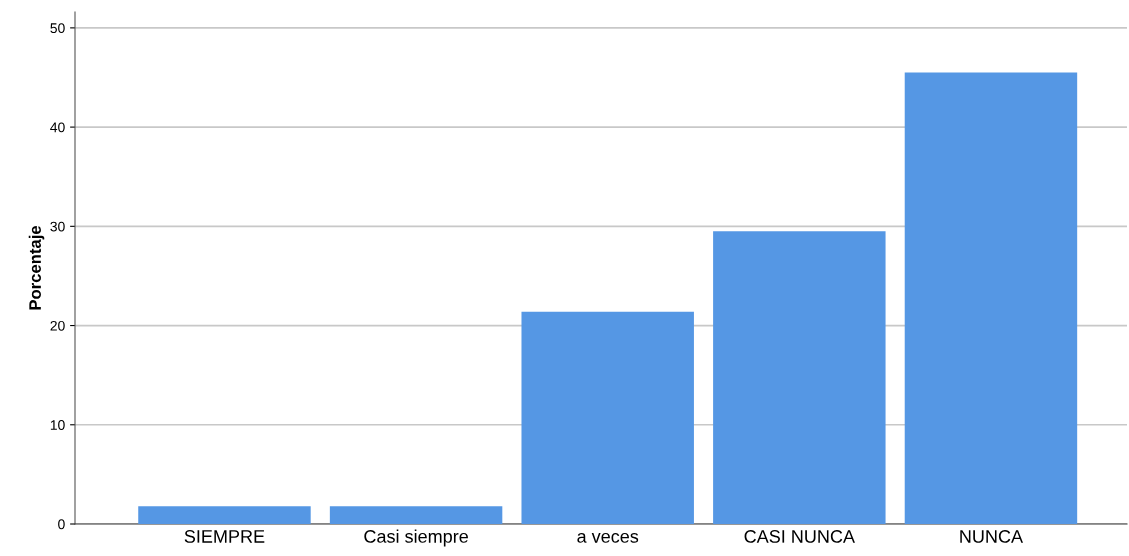 The image size is (1129, 556). Describe the element at coordinates (57, 28) in the screenshot. I see `y-tick-label: 50` at that location.